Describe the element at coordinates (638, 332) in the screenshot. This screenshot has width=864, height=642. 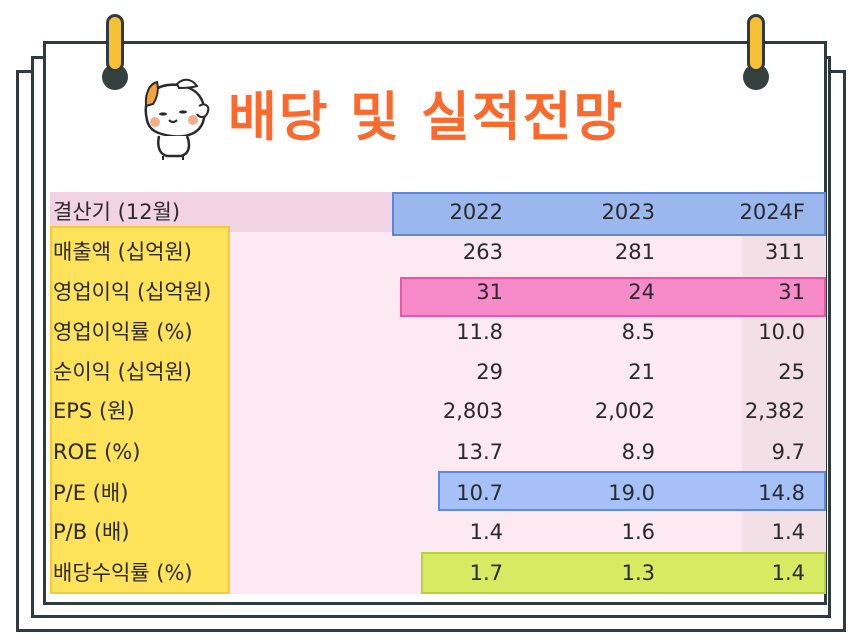
I see `table-cell: 8.5` at that location.